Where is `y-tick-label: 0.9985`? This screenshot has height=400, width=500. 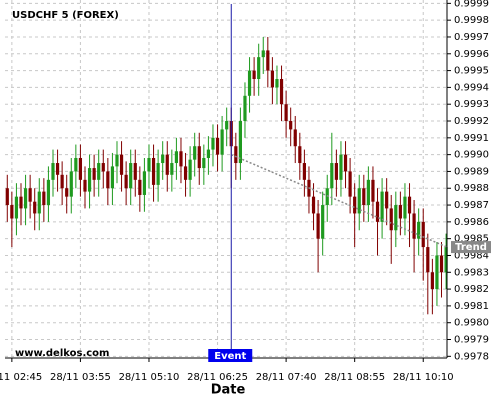 y-tick-label: 0.9985 is located at coordinates (471, 239).